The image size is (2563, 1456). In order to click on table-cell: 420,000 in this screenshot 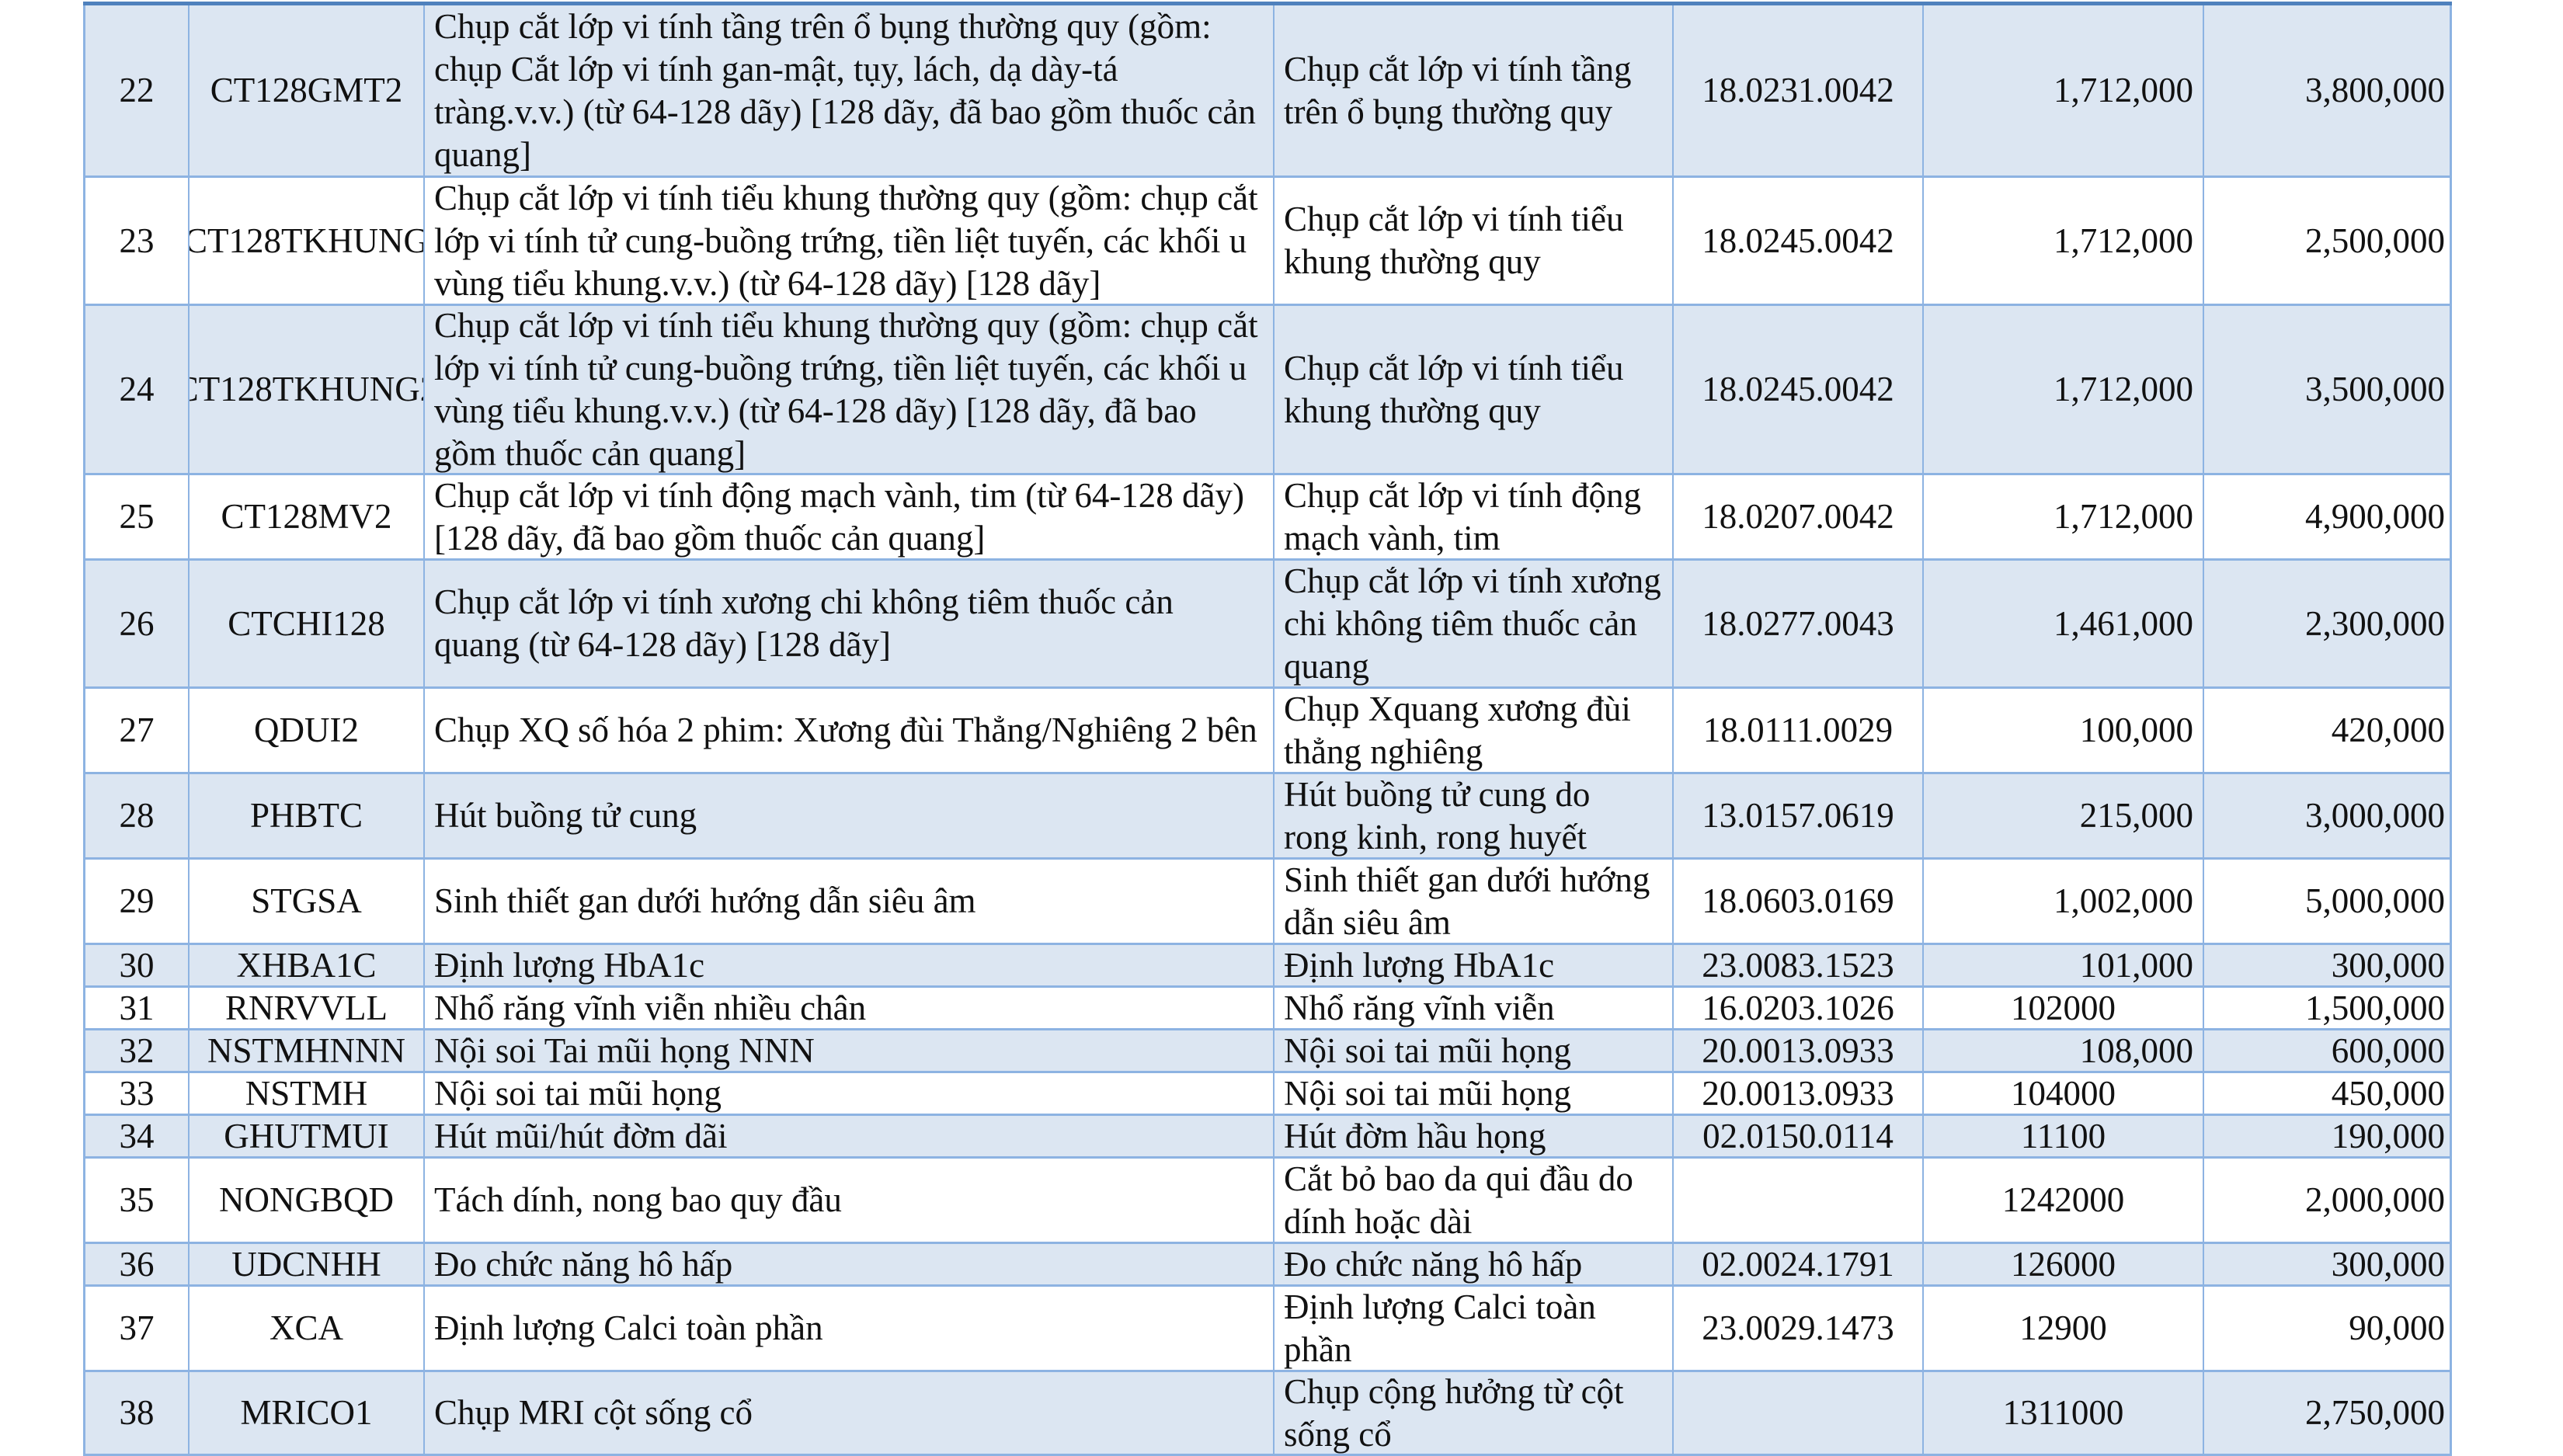, I will do `click(2388, 730)`.